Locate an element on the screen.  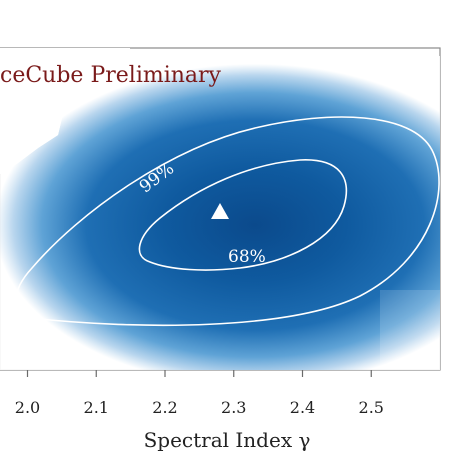
x-axis: 2.0 2.1 2.2 2.3 2.4 2.5 is located at coordinates (199, 393).